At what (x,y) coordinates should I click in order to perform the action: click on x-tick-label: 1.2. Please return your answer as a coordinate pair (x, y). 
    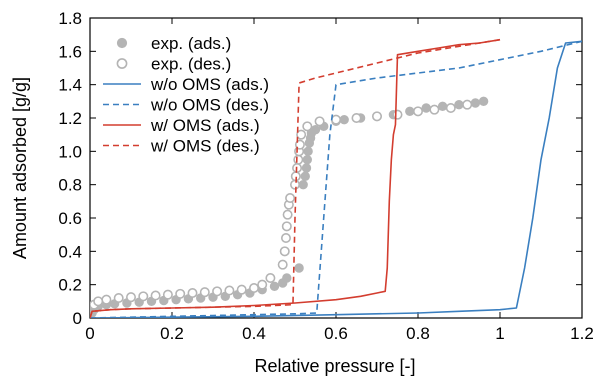
    Looking at the image, I should click on (582, 333).